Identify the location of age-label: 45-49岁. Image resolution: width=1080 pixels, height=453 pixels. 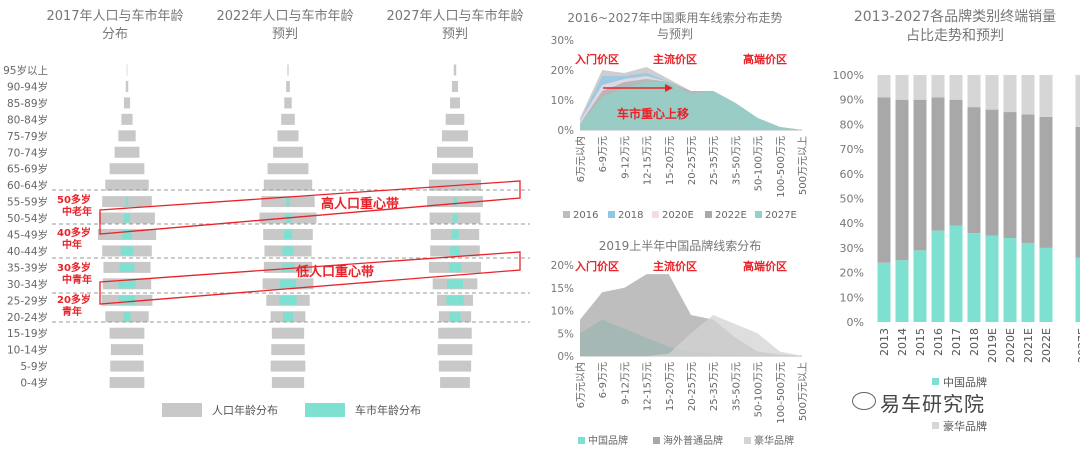
(27, 235).